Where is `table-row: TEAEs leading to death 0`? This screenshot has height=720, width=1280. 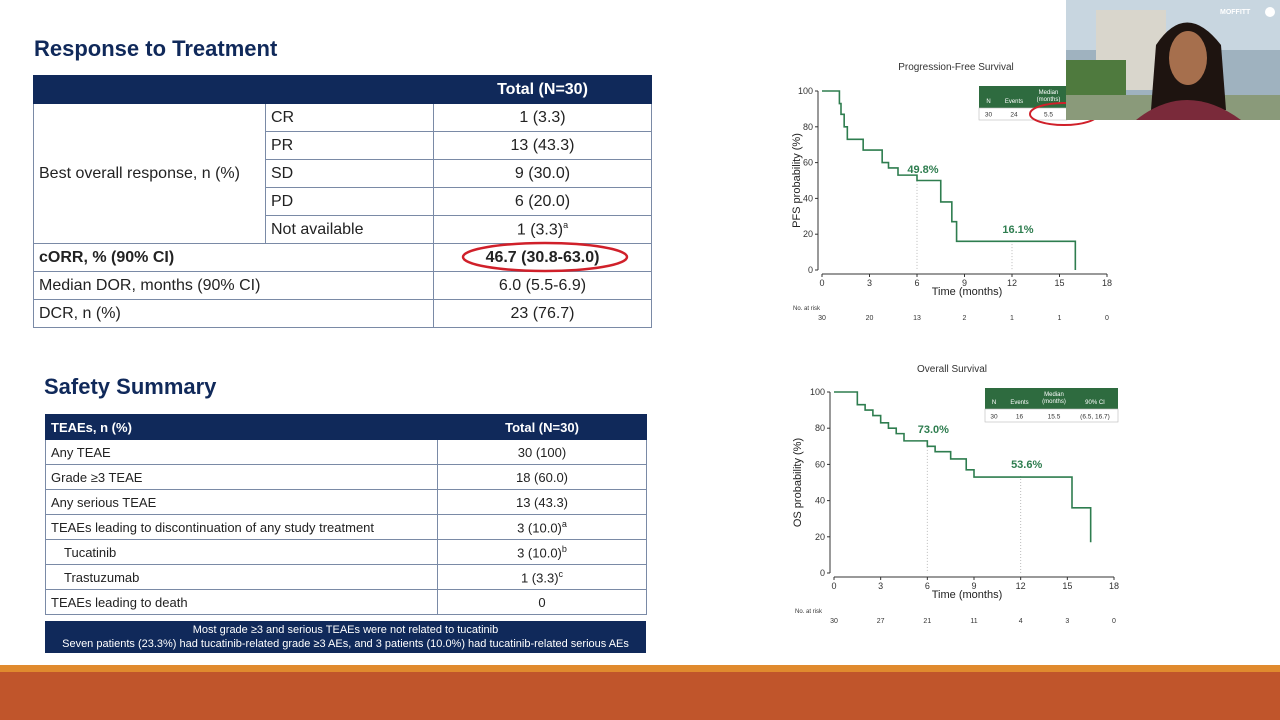 table-row: TEAEs leading to death 0 is located at coordinates (346, 602).